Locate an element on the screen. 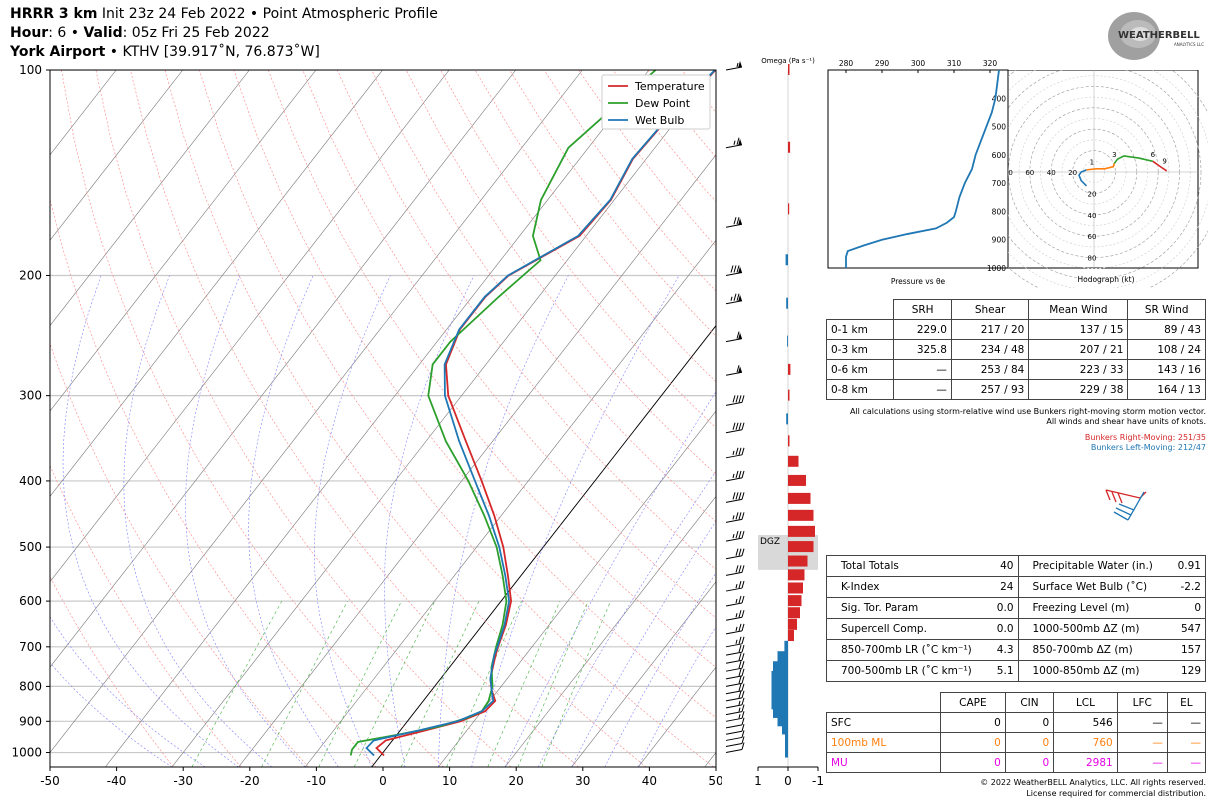  srh-row: 0-8 km —257 / 93 229 / 38 164 / 13 is located at coordinates (1015, 389).